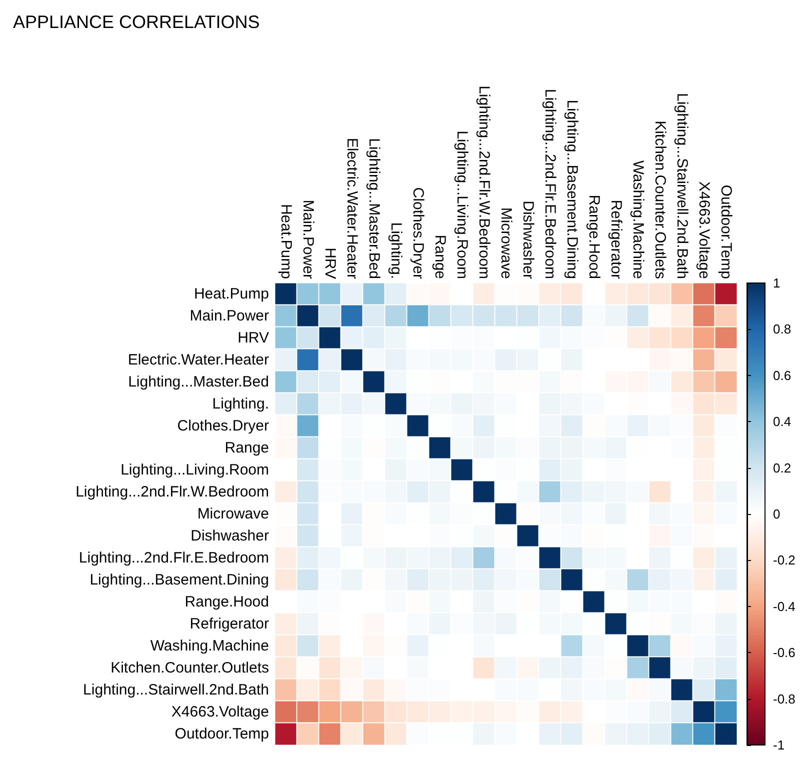 Image resolution: width=811 pixels, height=763 pixels. What do you see at coordinates (528, 239) in the screenshot?
I see `x-tick-label: Dishwasher` at bounding box center [528, 239].